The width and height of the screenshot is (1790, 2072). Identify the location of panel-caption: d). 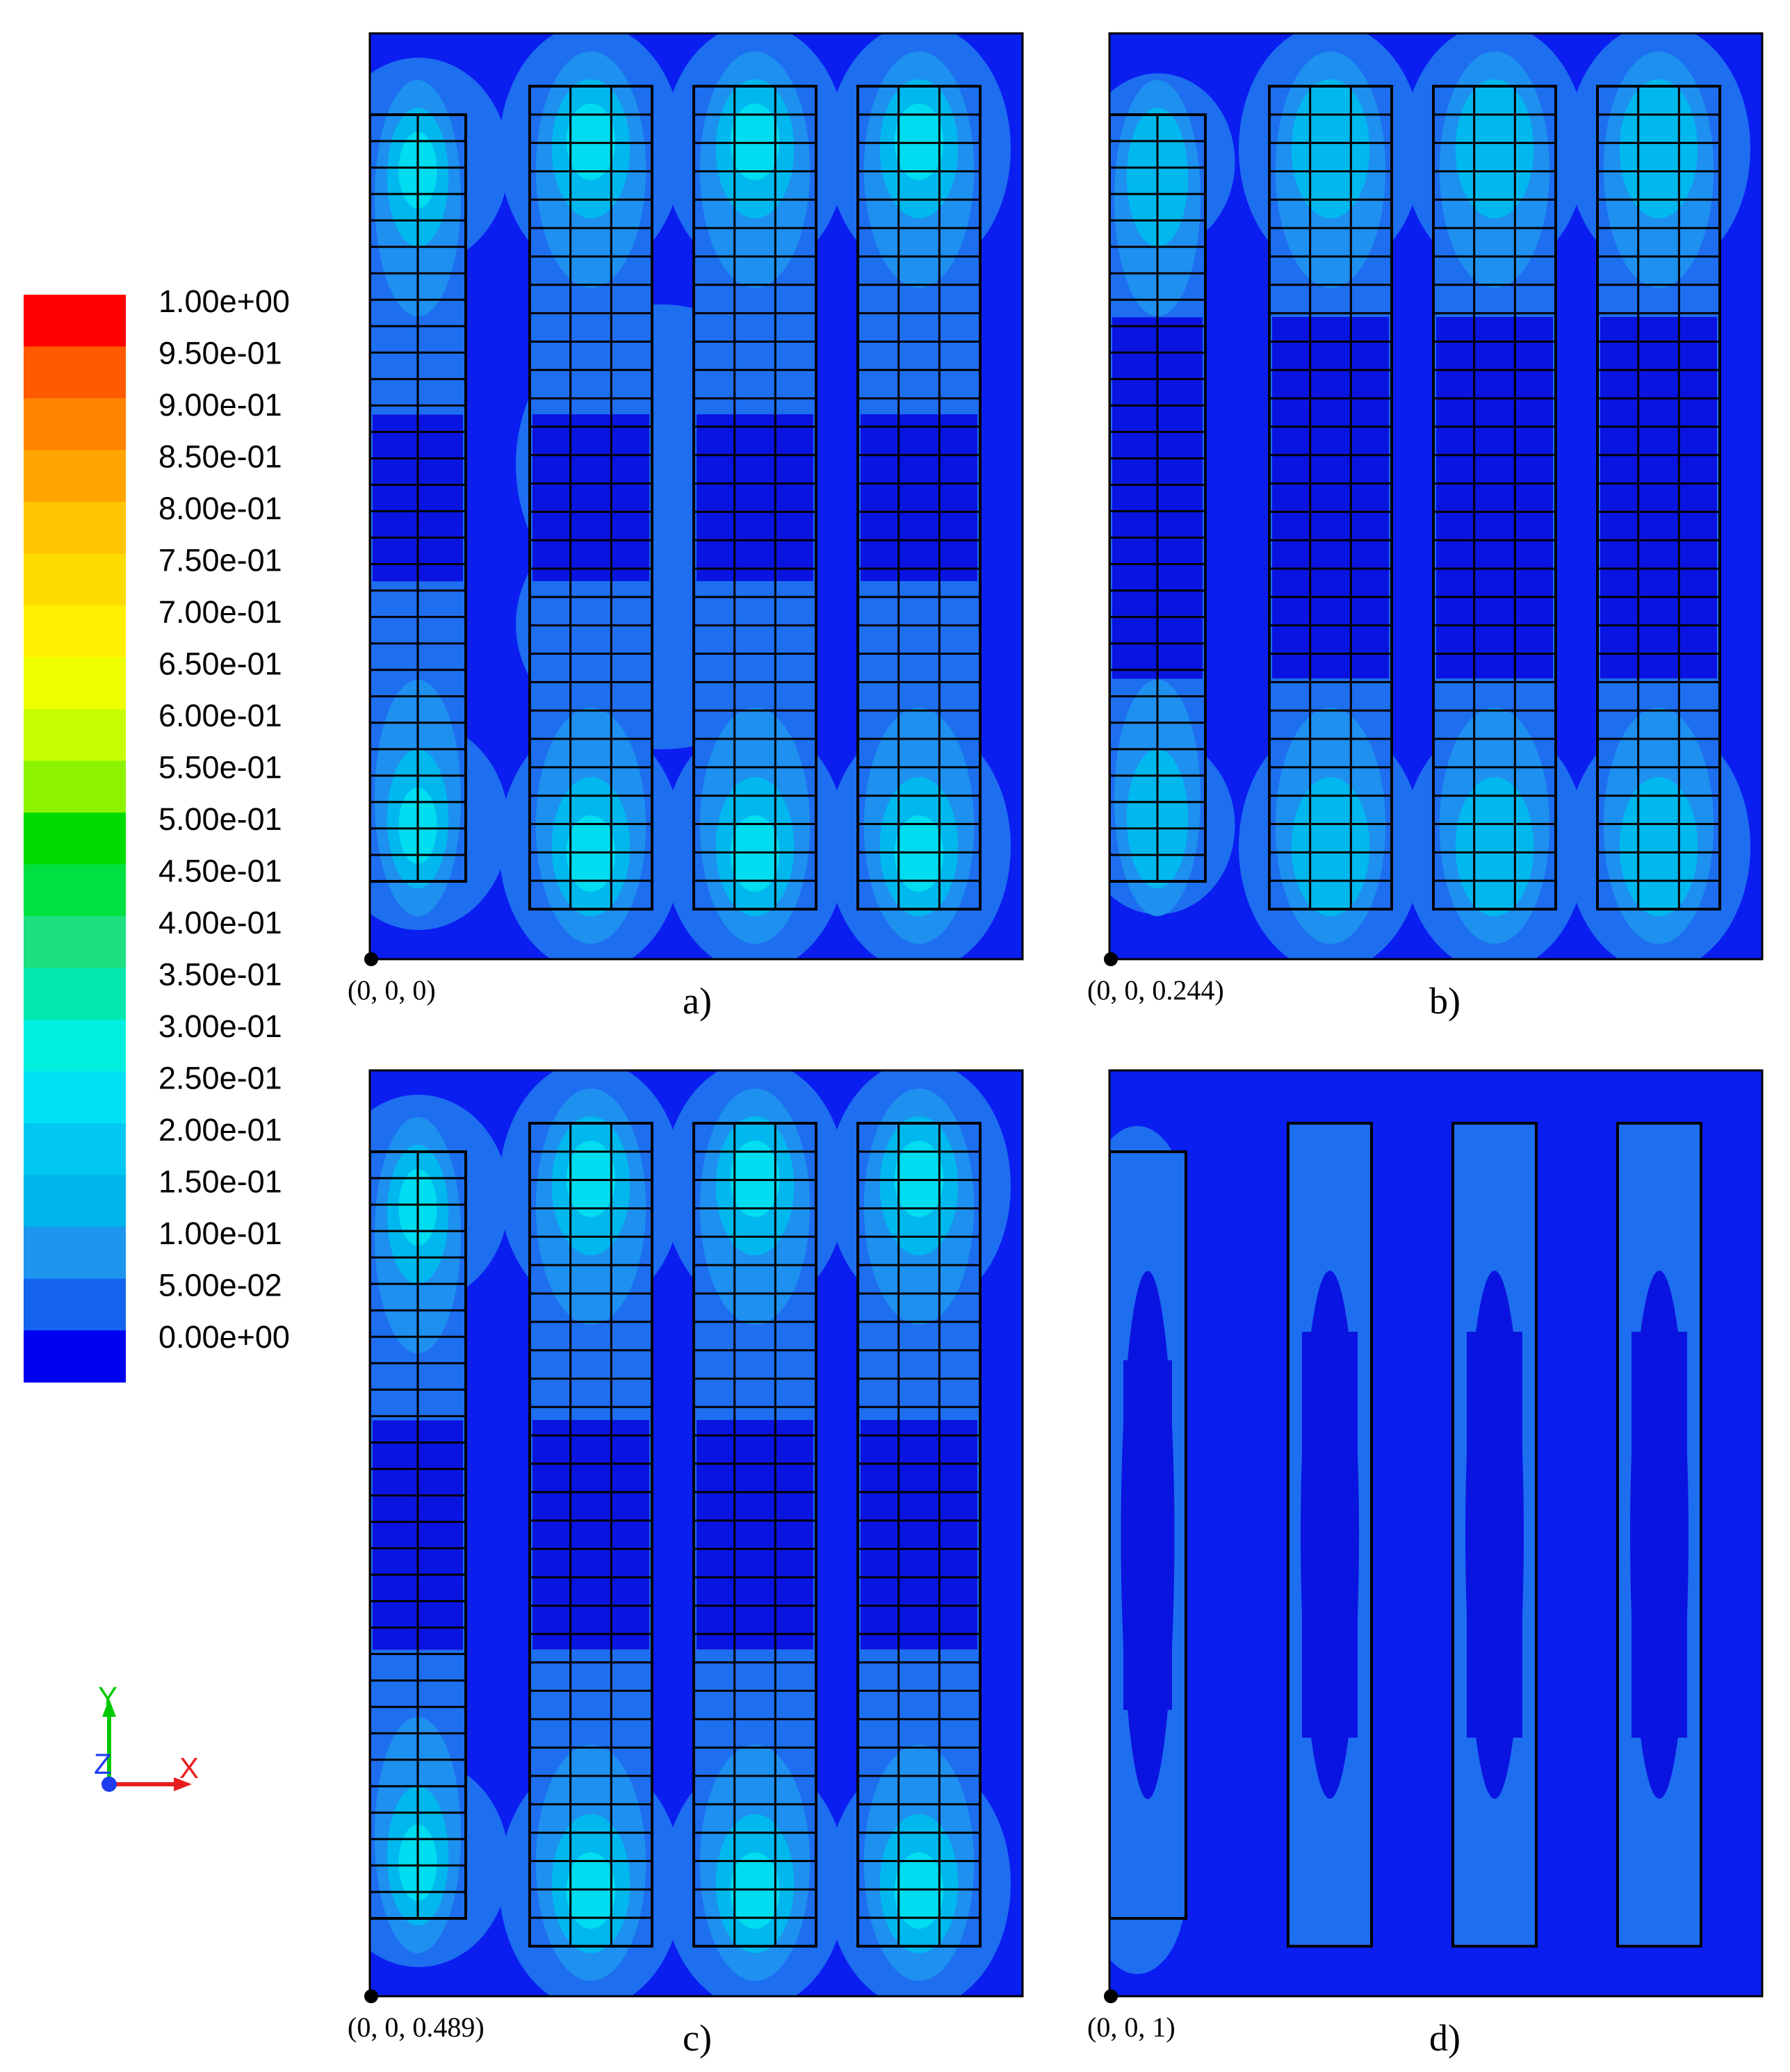
(1445, 2038).